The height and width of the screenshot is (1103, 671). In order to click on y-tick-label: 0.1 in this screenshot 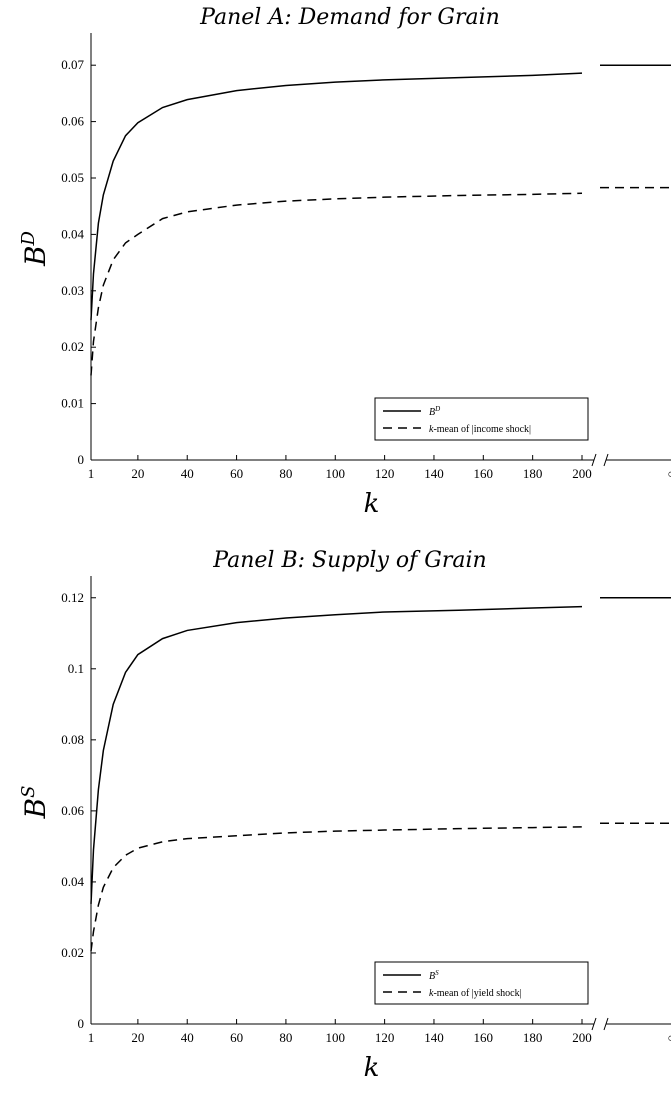, I will do `click(76, 668)`.